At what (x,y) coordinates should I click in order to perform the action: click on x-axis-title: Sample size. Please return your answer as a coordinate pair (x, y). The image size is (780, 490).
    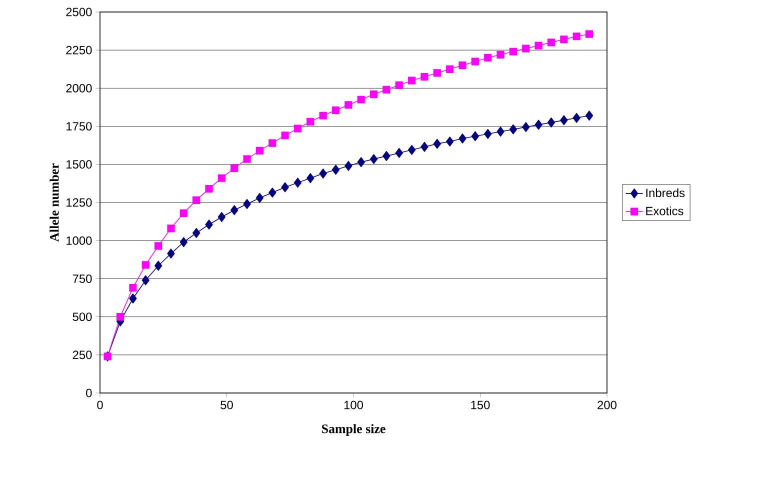
    Looking at the image, I should click on (354, 430).